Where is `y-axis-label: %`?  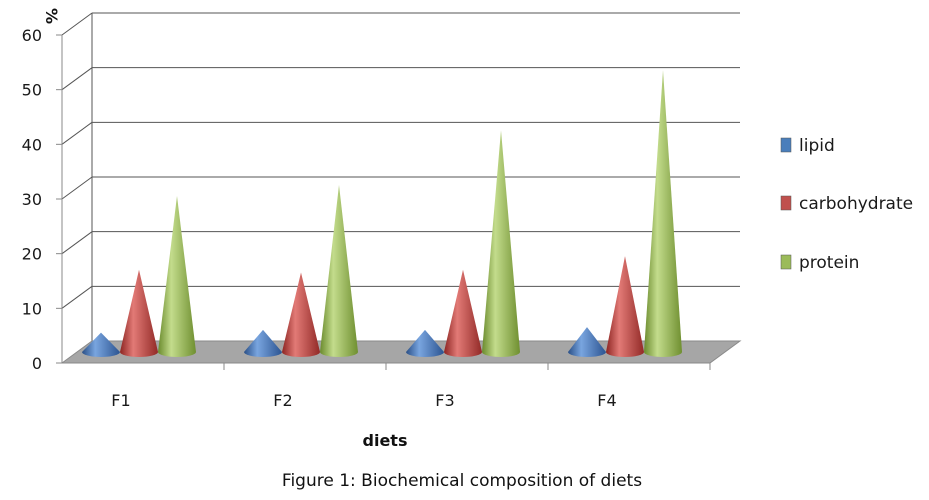
y-axis-label: % is located at coordinates (51, 16).